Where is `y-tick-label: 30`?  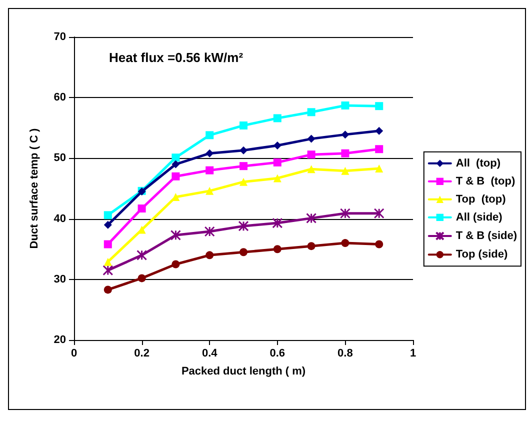 y-tick-label: 30 is located at coordinates (60, 279).